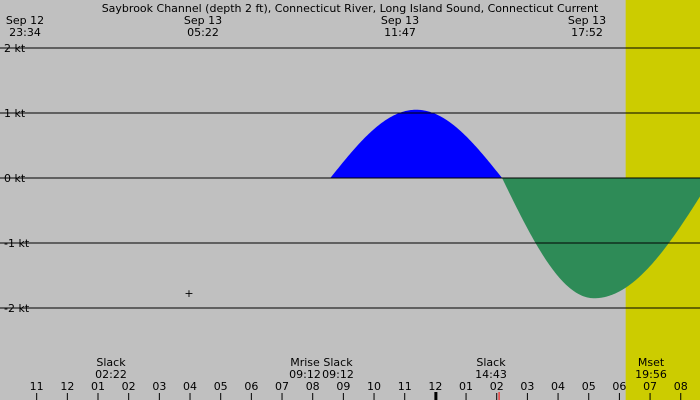 The height and width of the screenshot is (400, 700). Describe the element at coordinates (111, 374) in the screenshot. I see `slack-time: 02:22` at that location.